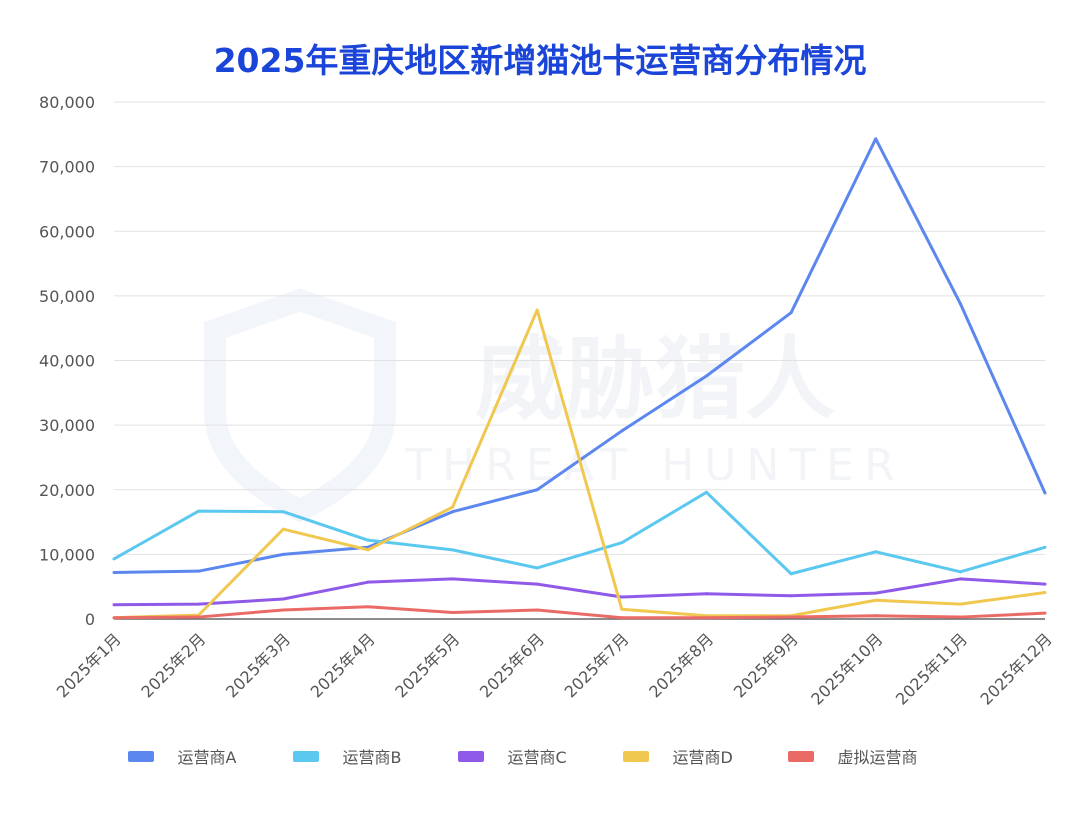 The width and height of the screenshot is (1080, 815). I want to click on watermark-shield-icon, so click(300, 405).